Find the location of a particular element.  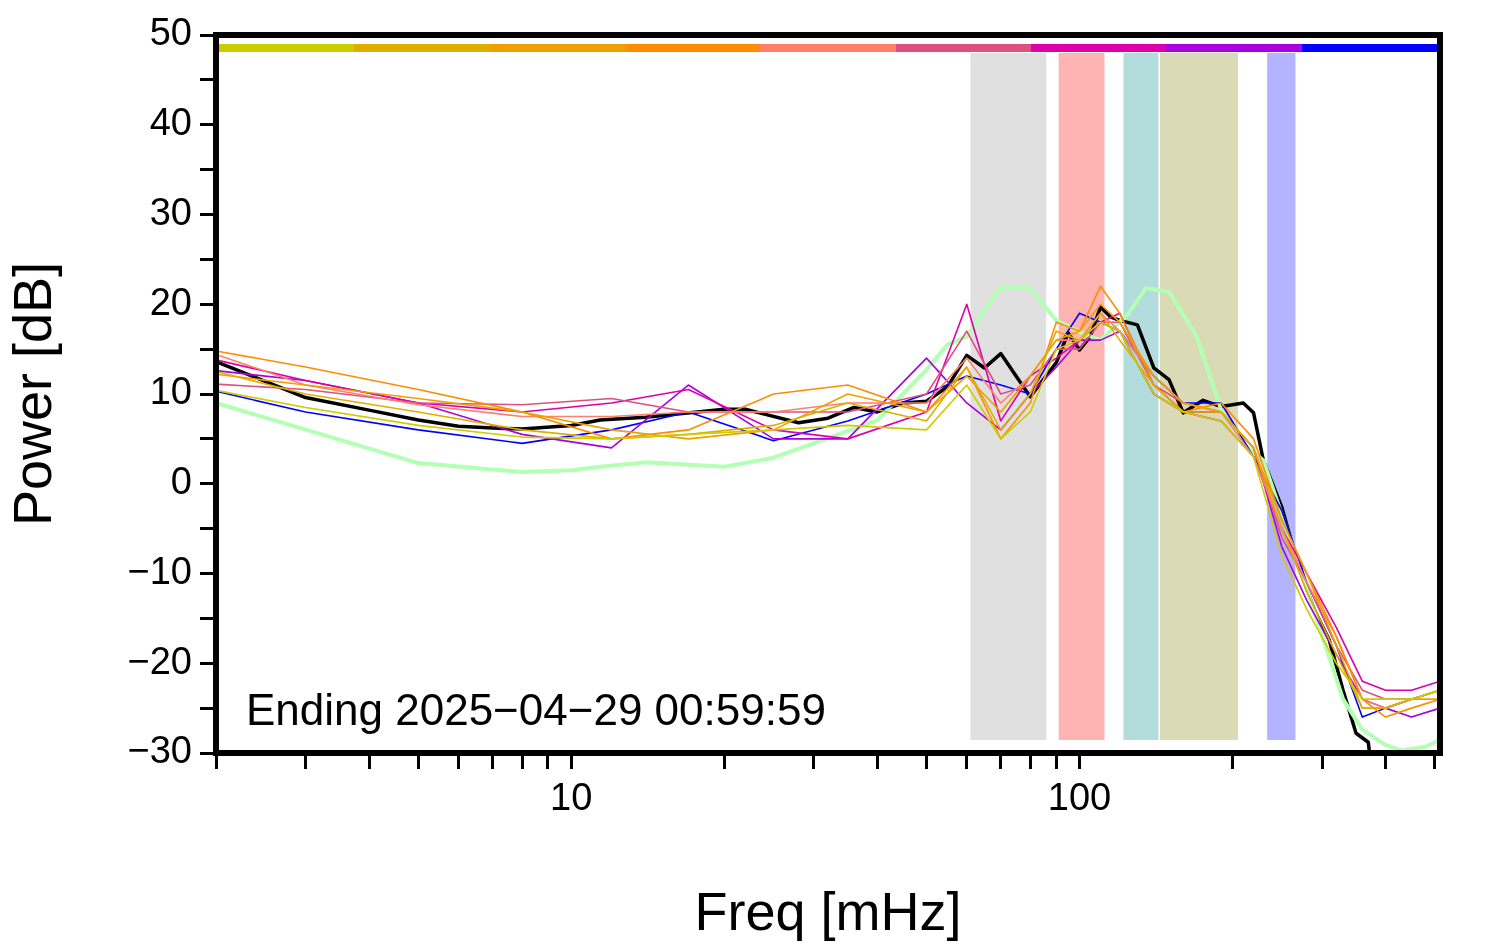

y-tick-label: 50 is located at coordinates (170, 32).